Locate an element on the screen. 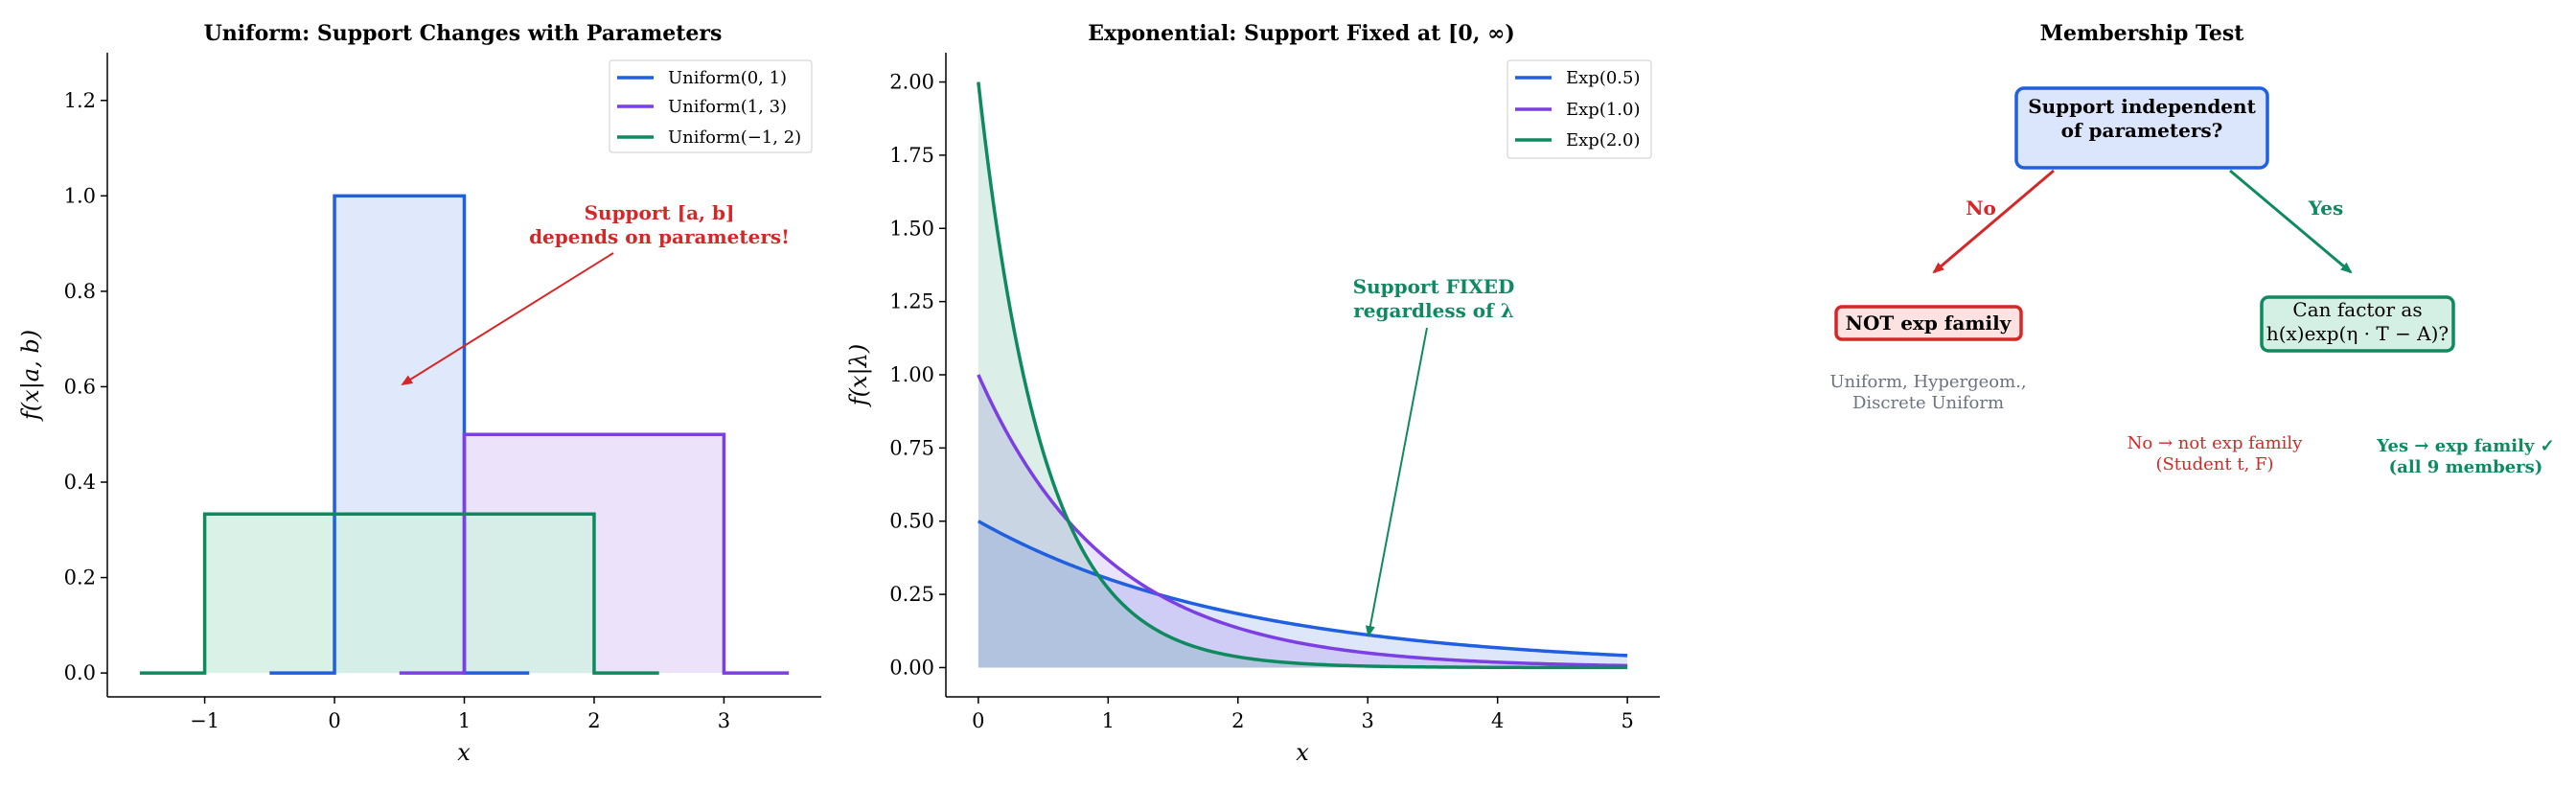 The height and width of the screenshot is (786, 2576). uniform-y-tick-label: 0.8 is located at coordinates (80, 291).